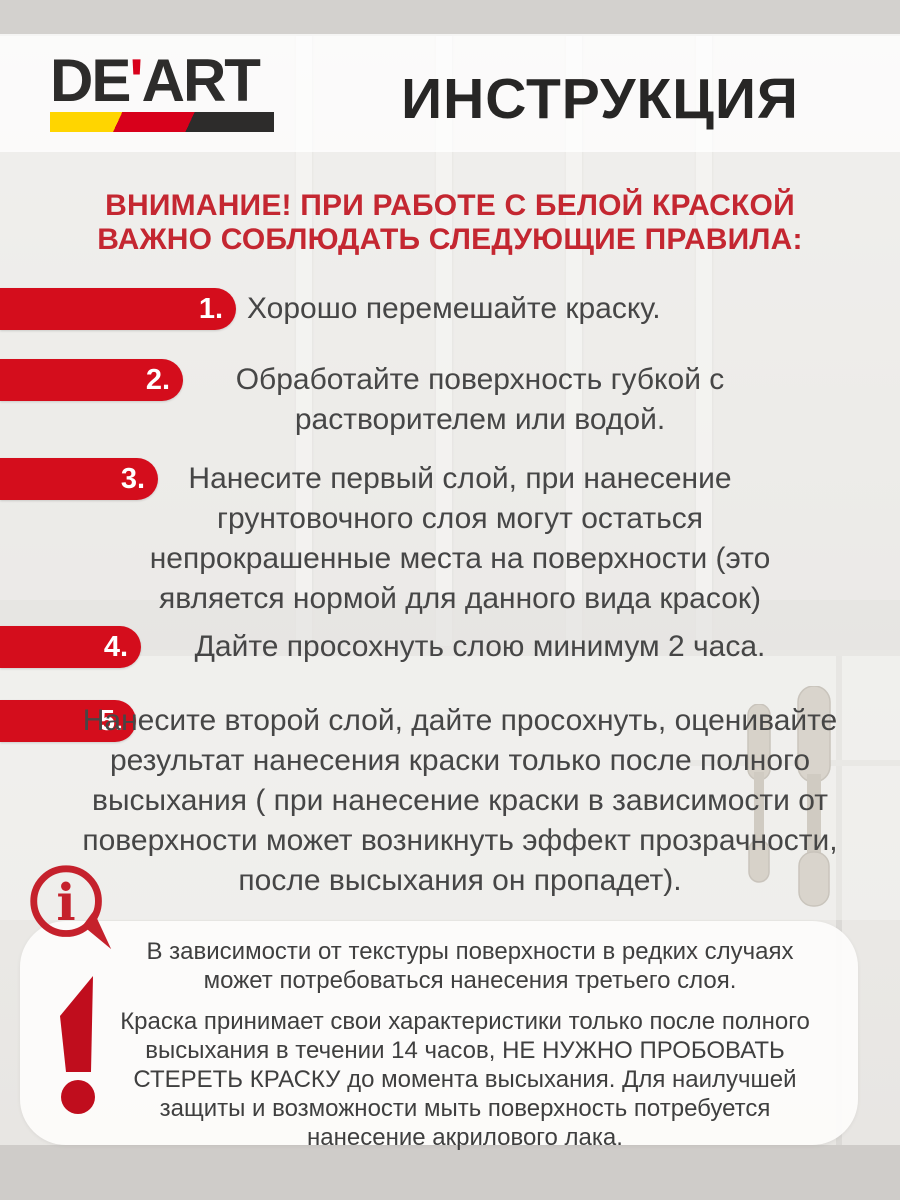 The height and width of the screenshot is (1200, 900). I want to click on deart-logo: DE'ART, so click(170, 94).